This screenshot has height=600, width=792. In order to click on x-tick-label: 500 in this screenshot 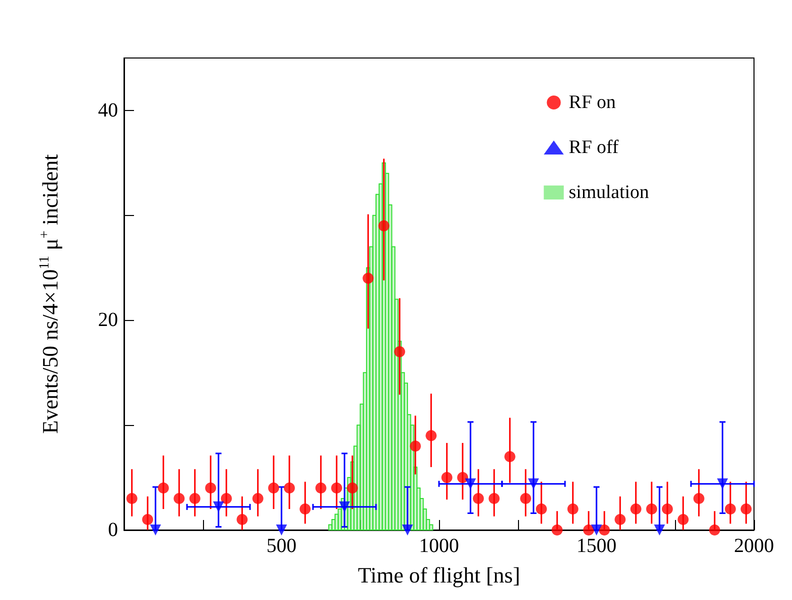, I will do `click(281, 546)`.